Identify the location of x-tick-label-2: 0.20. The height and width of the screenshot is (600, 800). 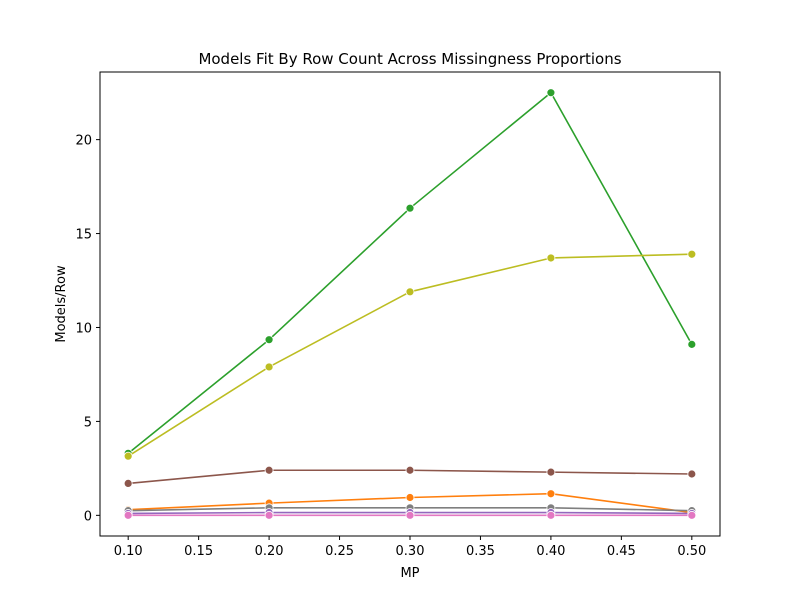
(269, 551).